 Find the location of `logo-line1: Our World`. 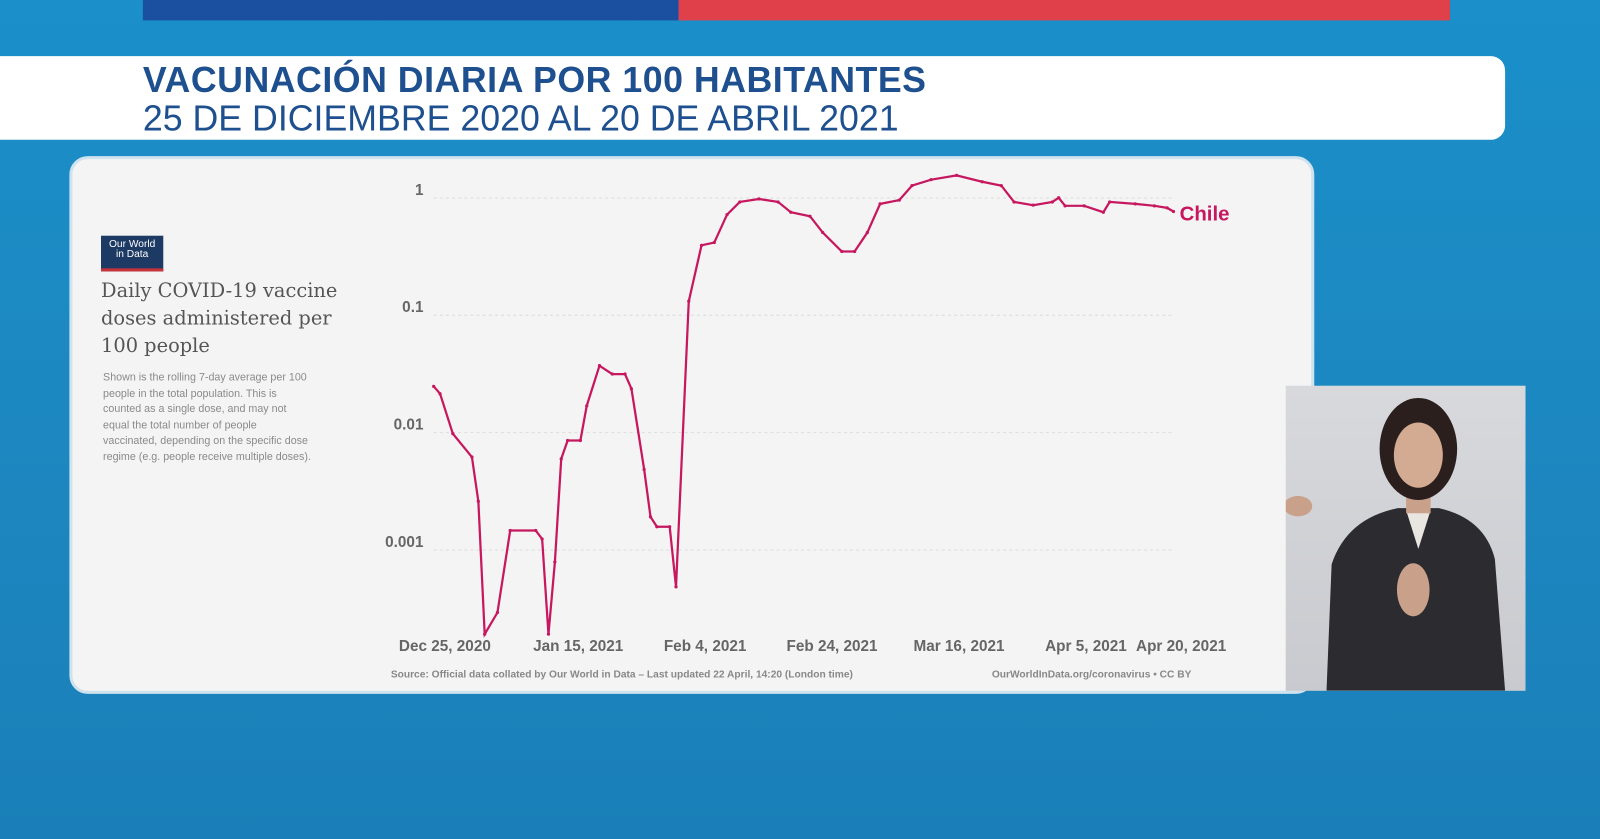

logo-line1: Our World is located at coordinates (132, 244).